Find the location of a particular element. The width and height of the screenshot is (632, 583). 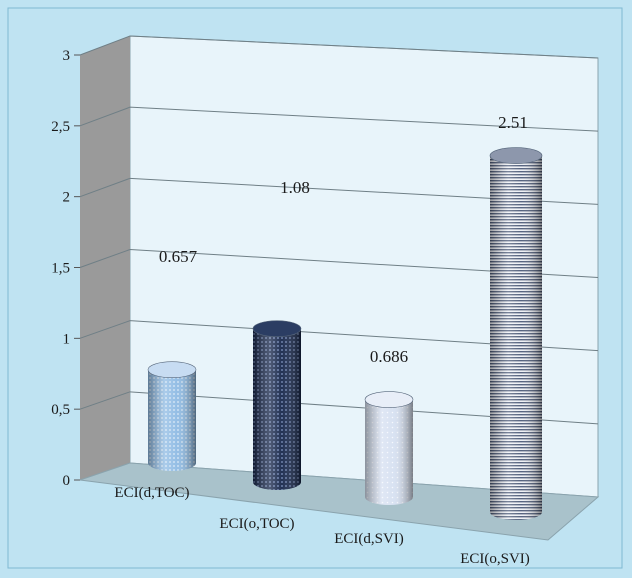

x-axis-labels: ECI(d,TOC) ECI(o,TOC) ECI(d,SVI) ECI(o,SVI) is located at coordinates (321, 526).